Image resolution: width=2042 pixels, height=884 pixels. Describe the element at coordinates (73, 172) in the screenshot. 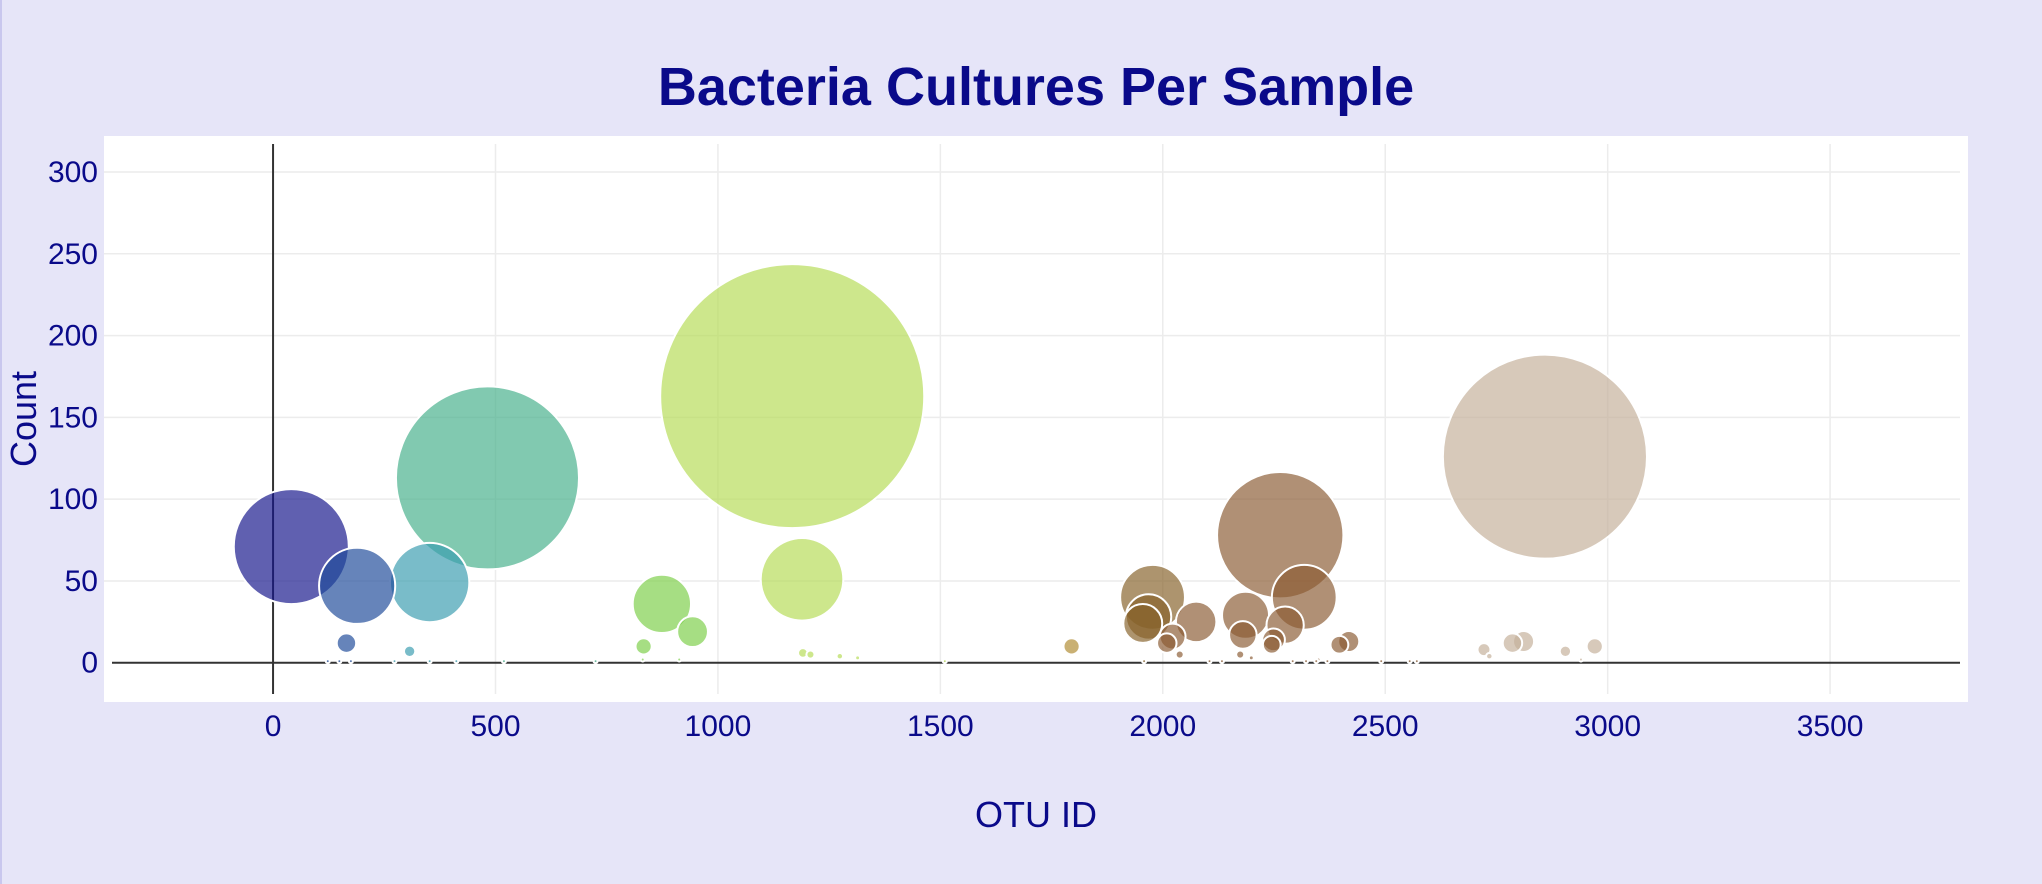

I see `y-tick-label: 300` at that location.